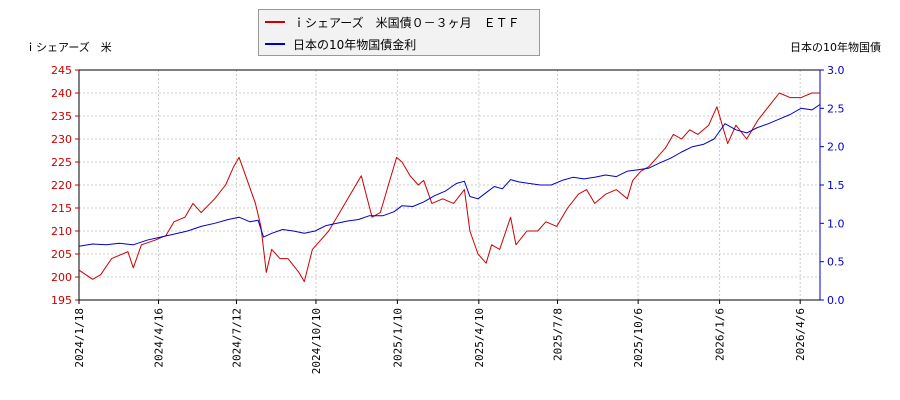  What do you see at coordinates (61, 185) in the screenshot?
I see `left-tick-label: 220` at bounding box center [61, 185].